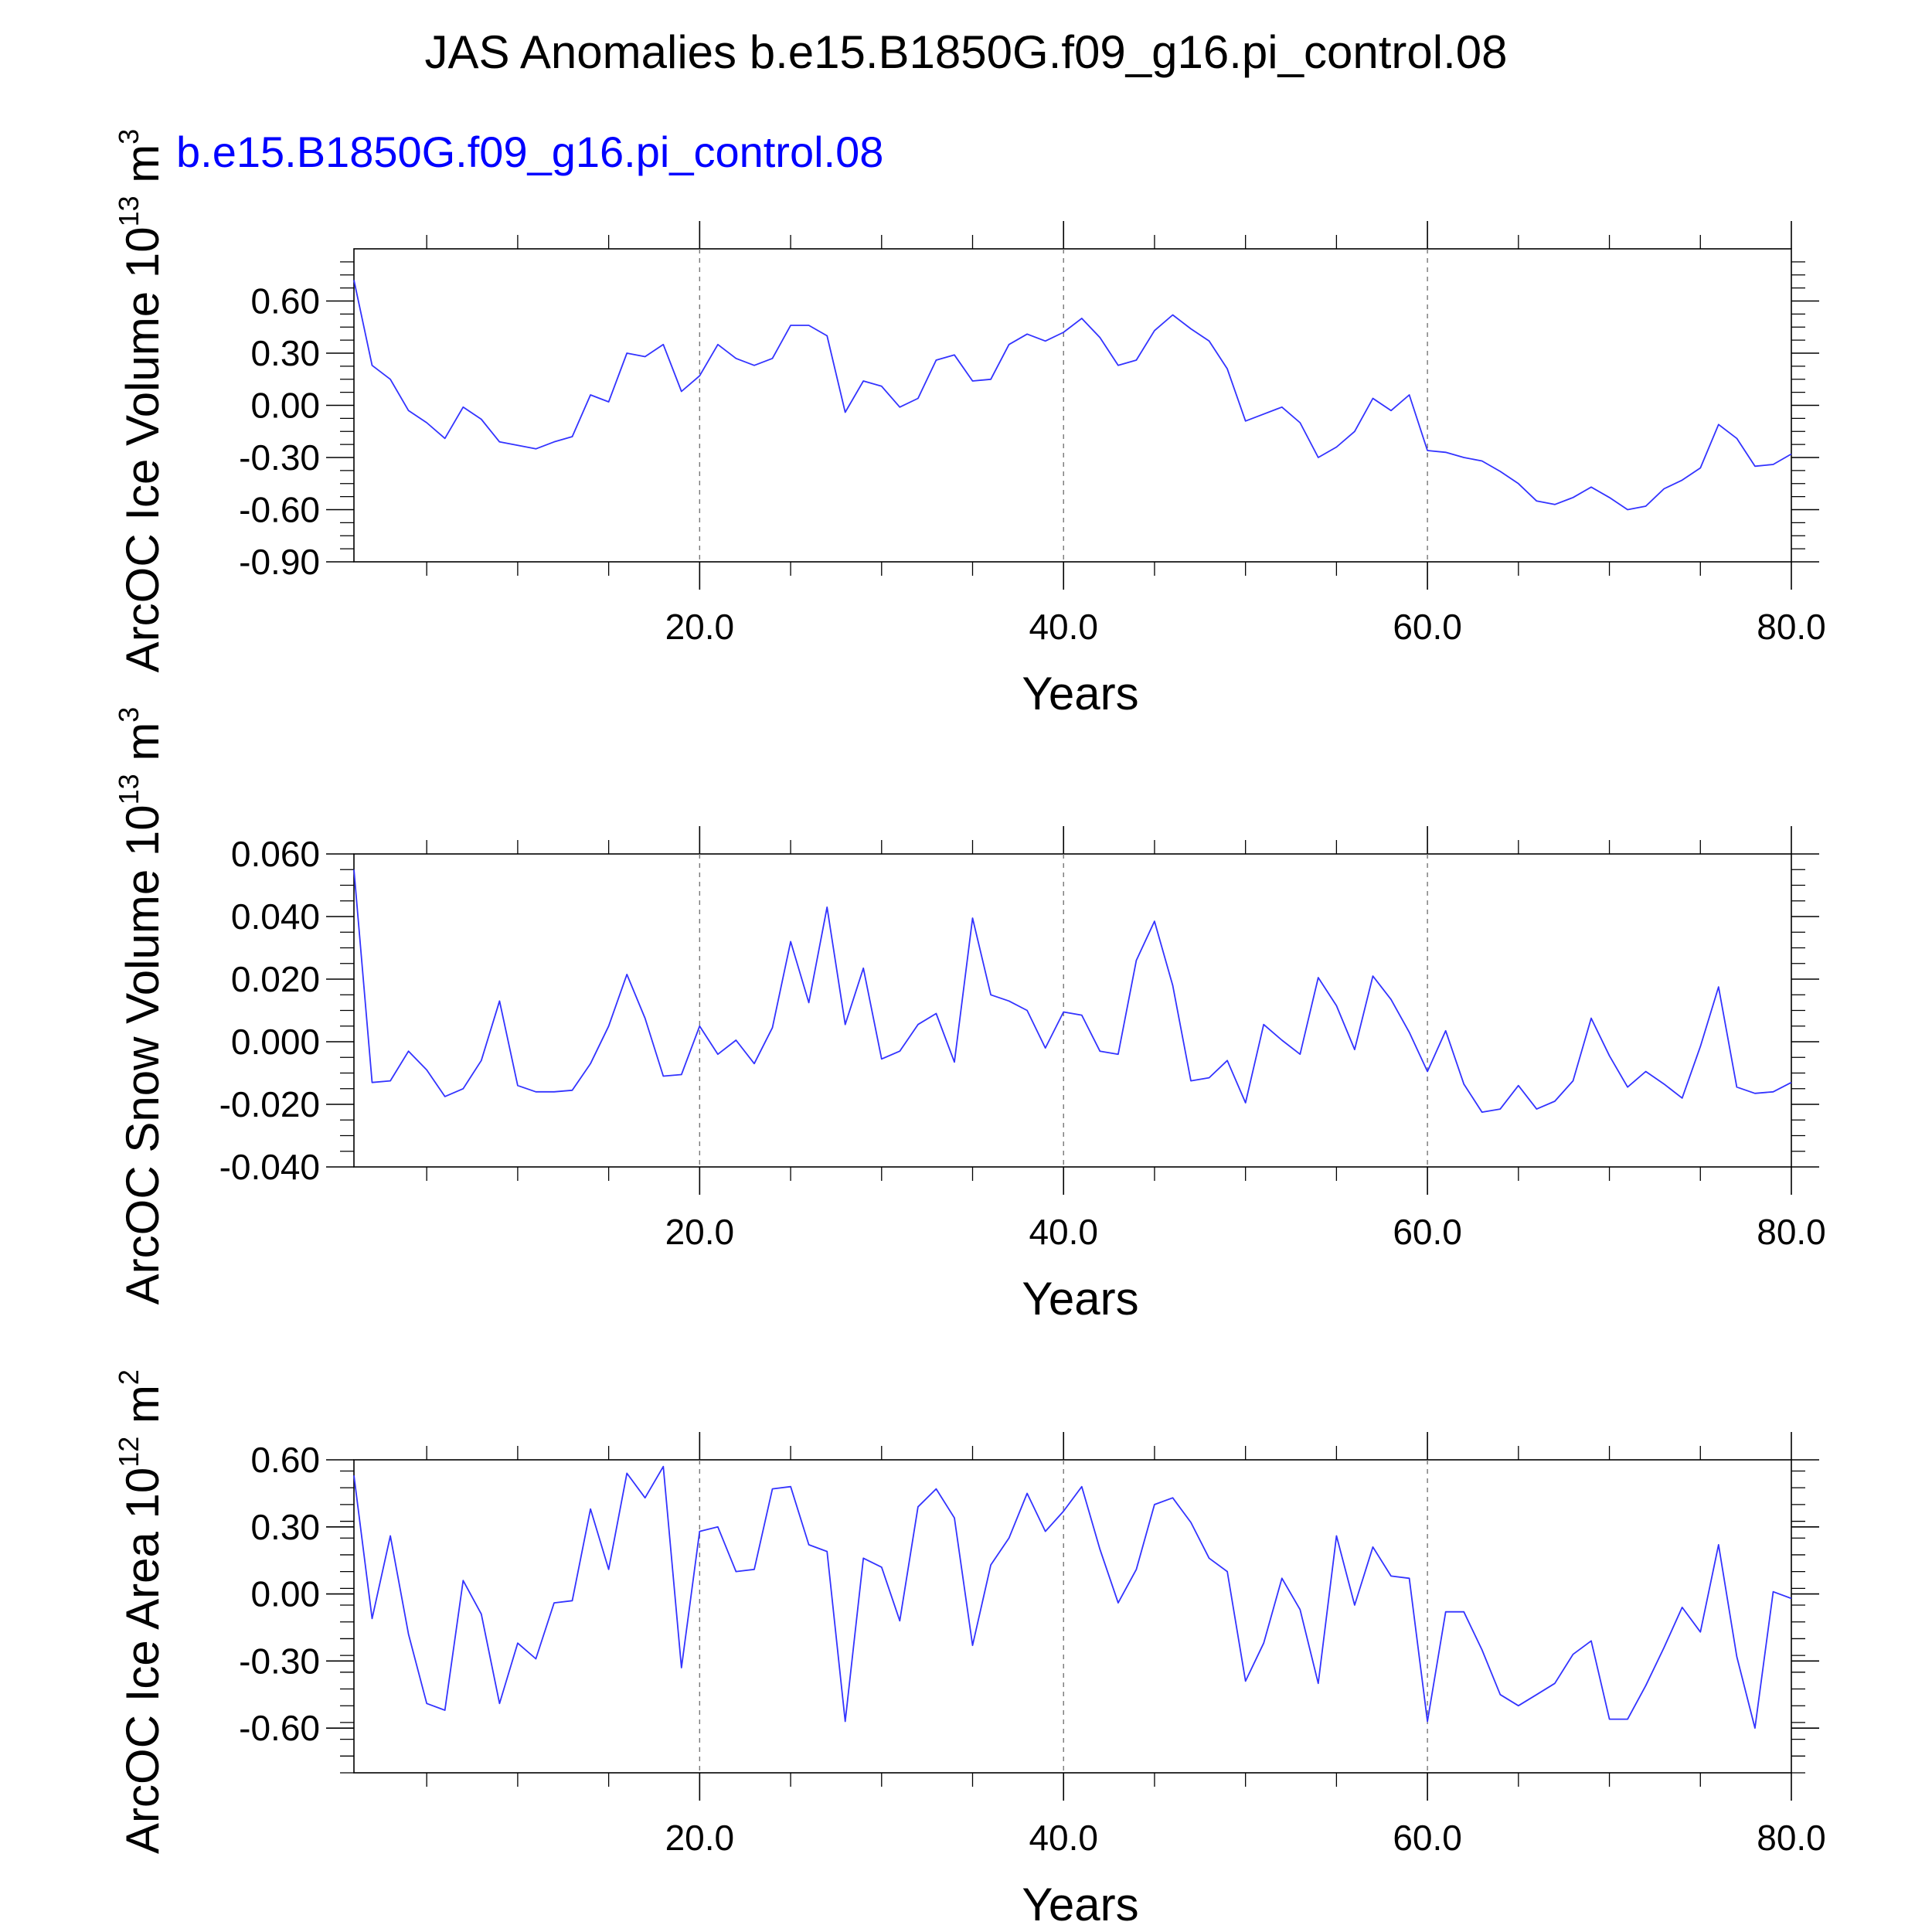  Describe the element at coordinates (269, 1104) in the screenshot. I see `y-tick-label: -0.020` at that location.